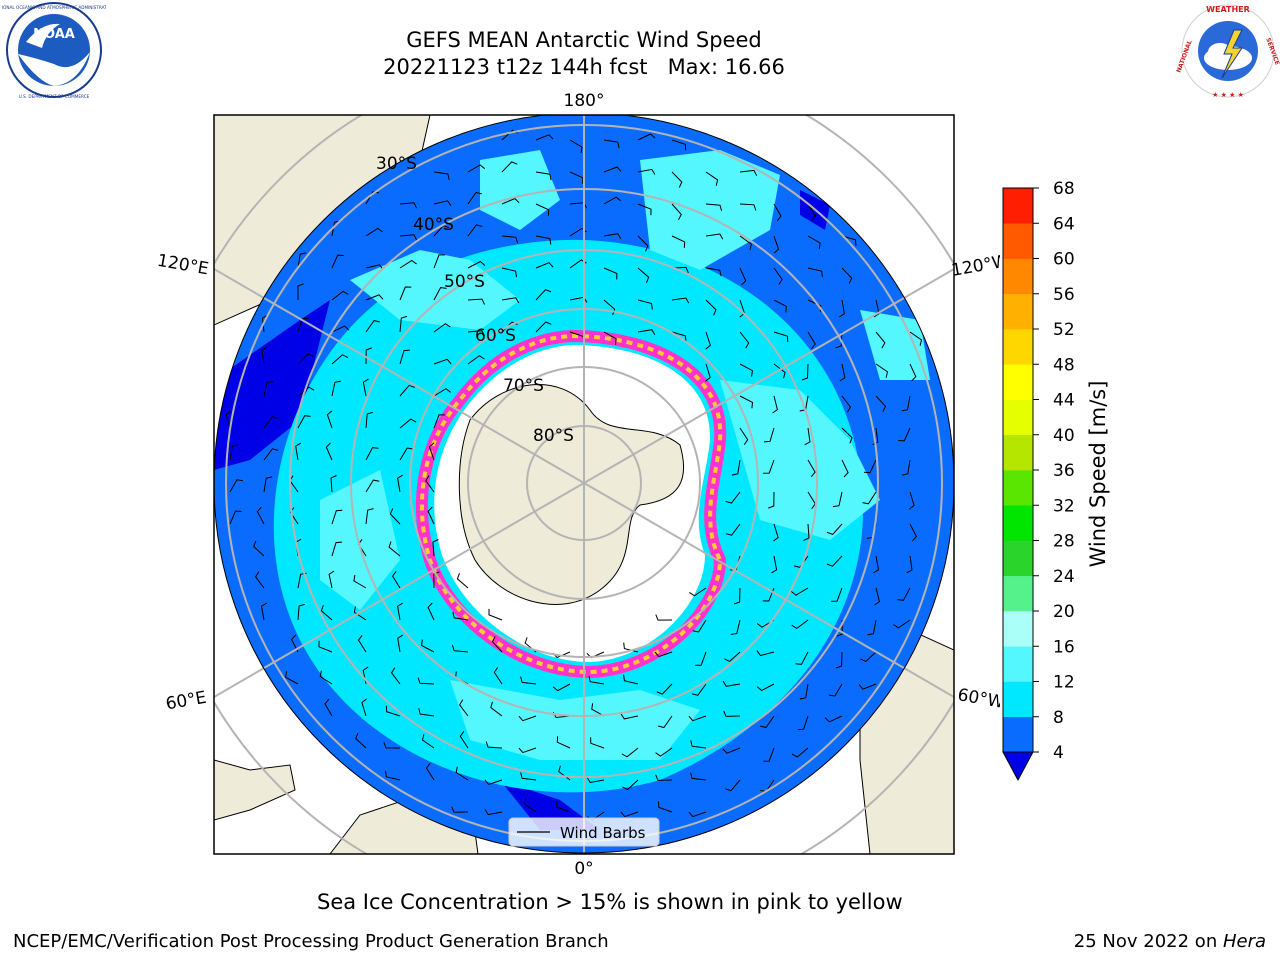  Describe the element at coordinates (54, 96) in the screenshot. I see `svg-text: U.S. DEPARTMENT OF COMMERCE` at that location.